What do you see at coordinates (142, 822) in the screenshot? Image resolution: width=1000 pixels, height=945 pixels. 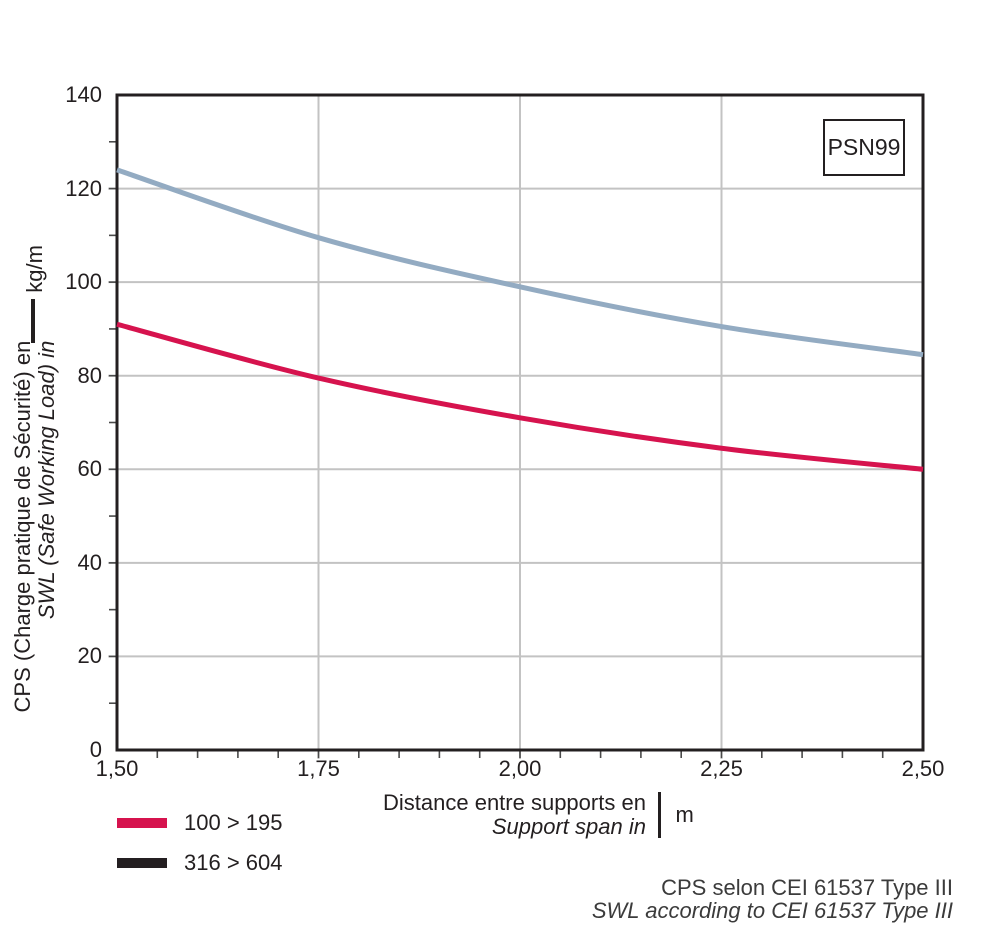 I see `legend-swatch-red` at bounding box center [142, 822].